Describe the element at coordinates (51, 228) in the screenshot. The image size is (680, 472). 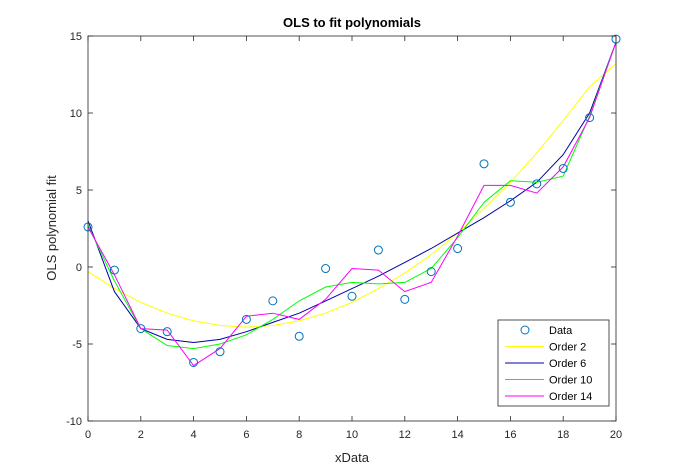
I see `y-axis-title: OLS polynomial fit` at that location.